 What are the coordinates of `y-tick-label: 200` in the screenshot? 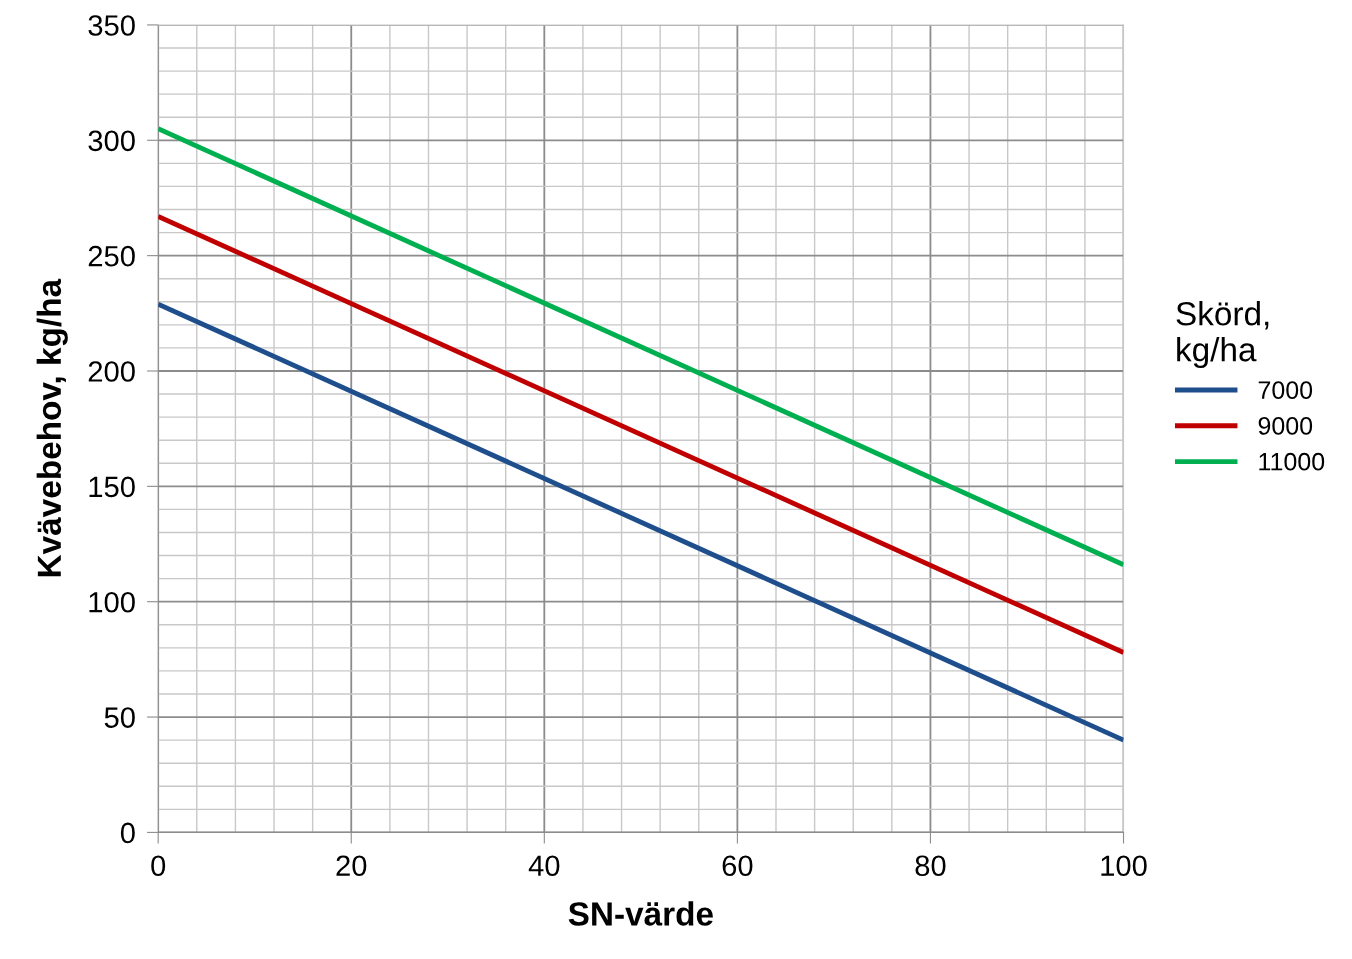 It's located at (111, 371).